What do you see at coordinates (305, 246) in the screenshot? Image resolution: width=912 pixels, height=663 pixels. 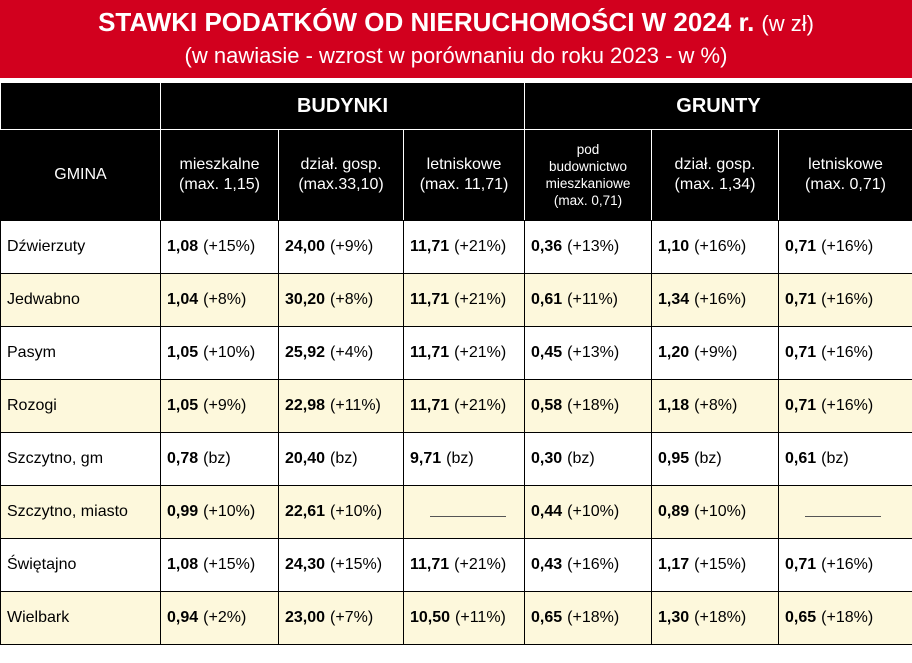 I see `rate-value: 24,00` at bounding box center [305, 246].